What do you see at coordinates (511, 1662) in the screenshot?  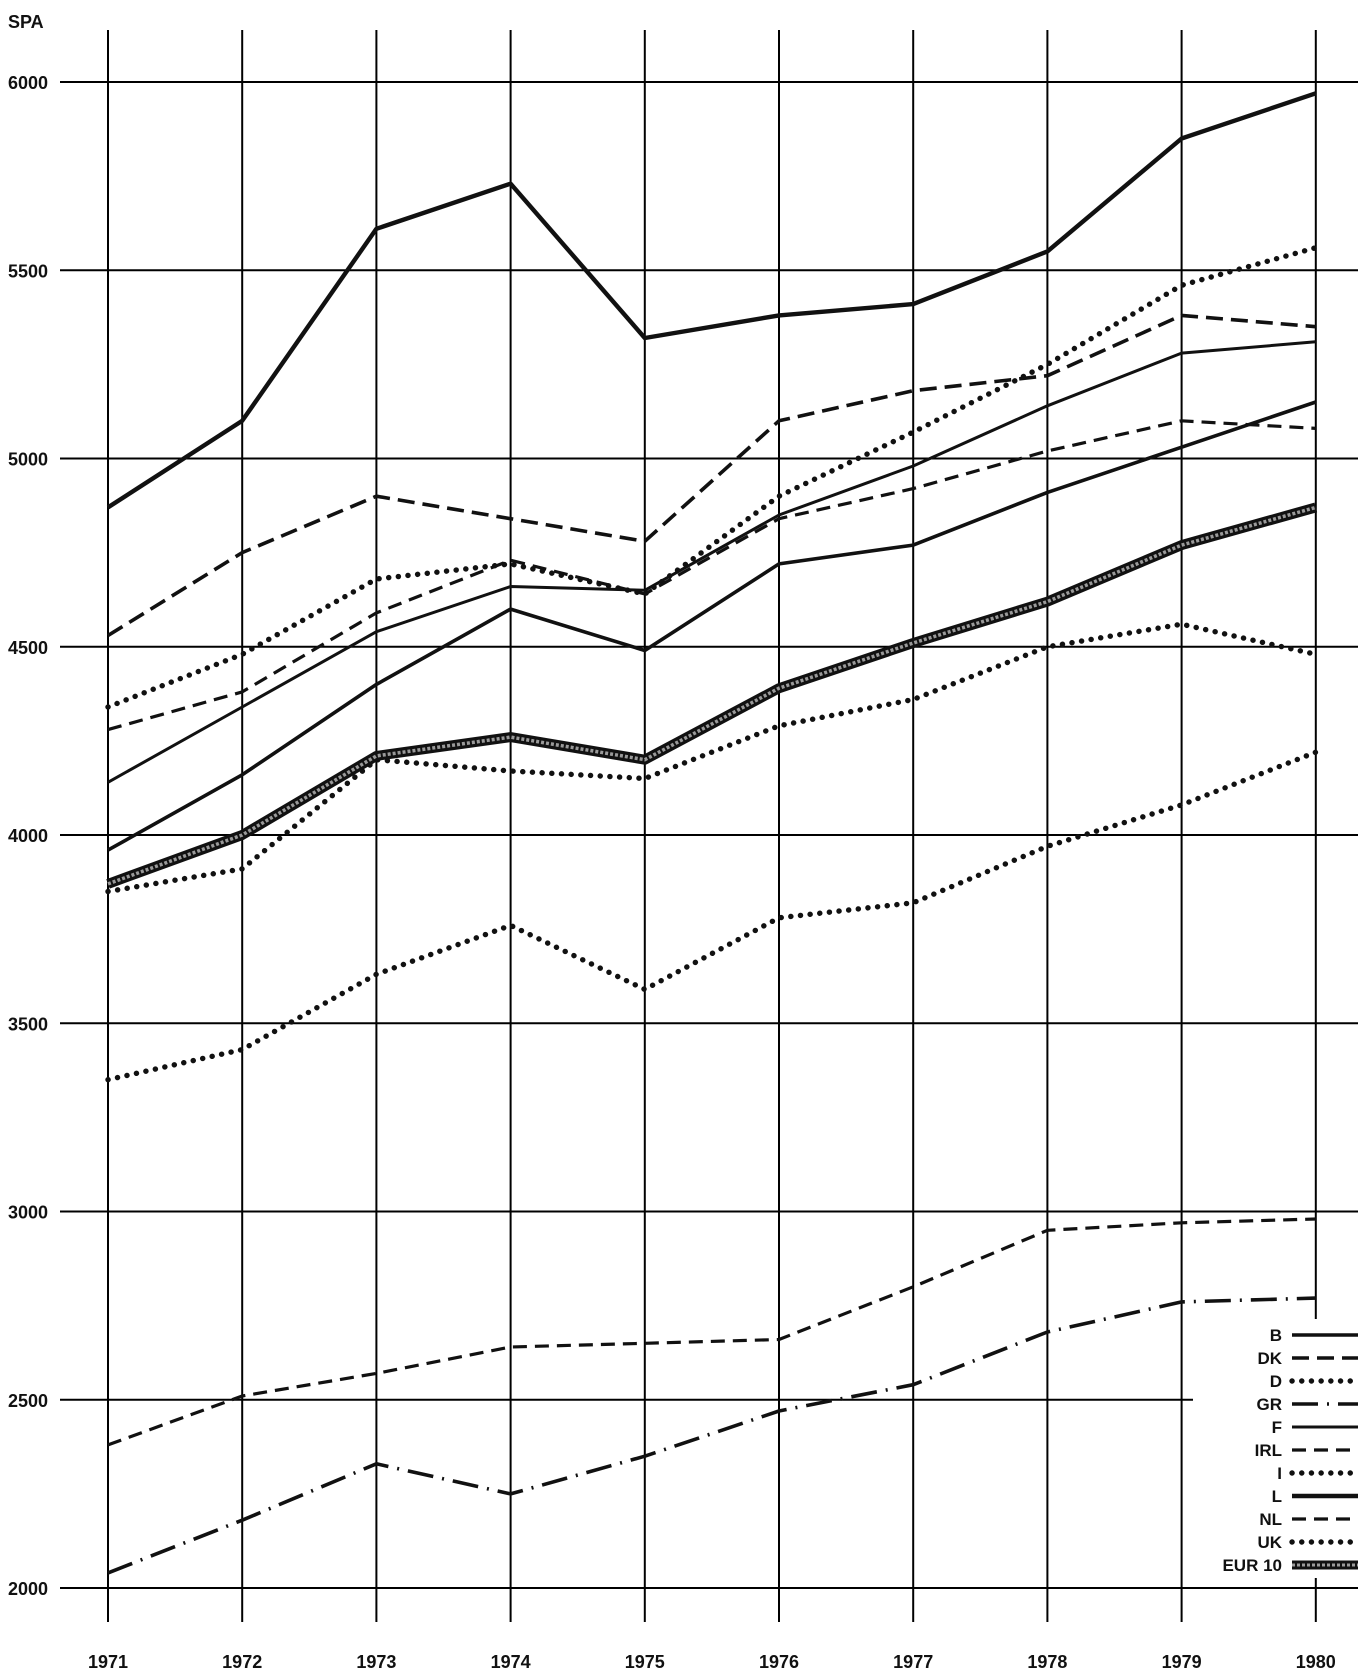 I see `x-tick-label: 1974` at bounding box center [511, 1662].